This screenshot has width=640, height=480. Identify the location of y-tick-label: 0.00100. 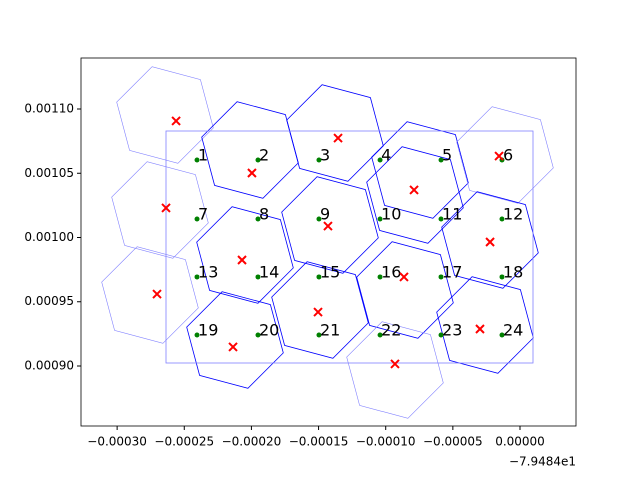
(49, 237).